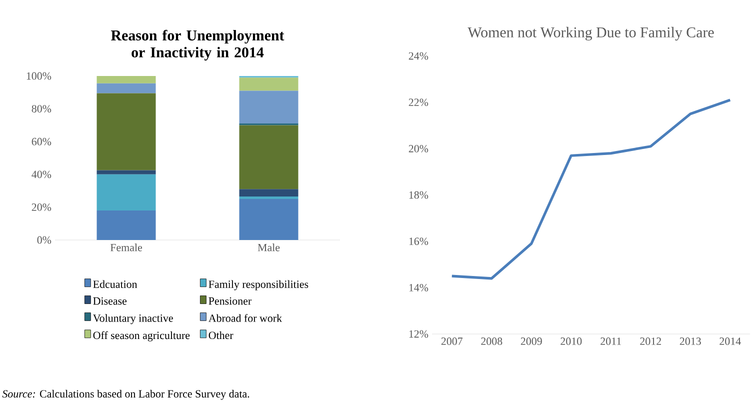 This screenshot has width=751, height=405. What do you see at coordinates (452, 341) in the screenshot?
I see `x-tick-label: 2007` at bounding box center [452, 341].